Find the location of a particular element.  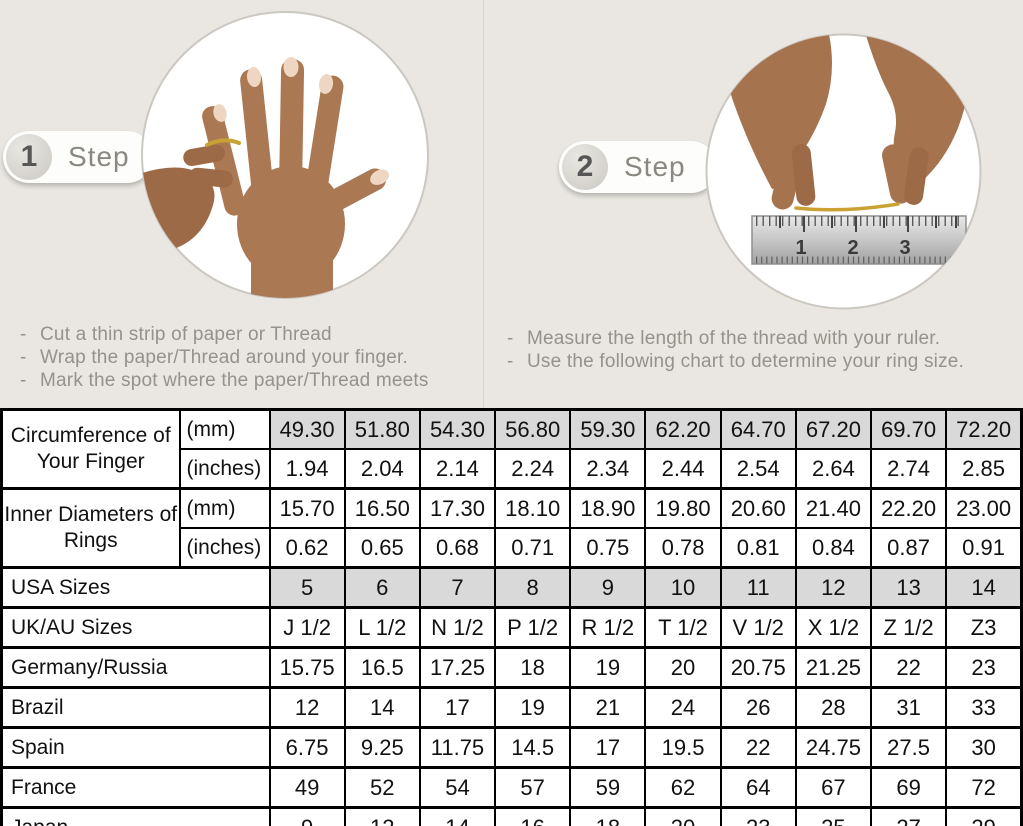

size-cell: Z 1/2 is located at coordinates (908, 627).